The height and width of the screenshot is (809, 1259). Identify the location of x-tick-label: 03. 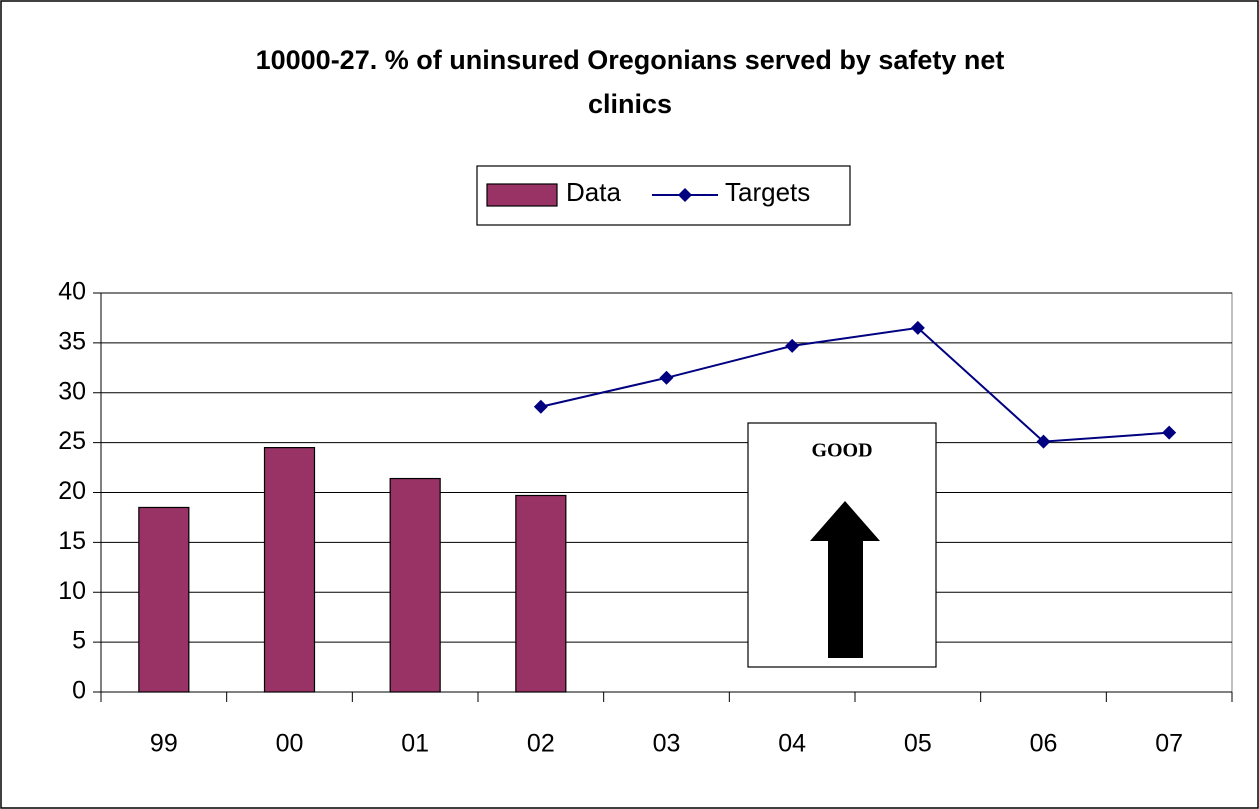
(667, 744).